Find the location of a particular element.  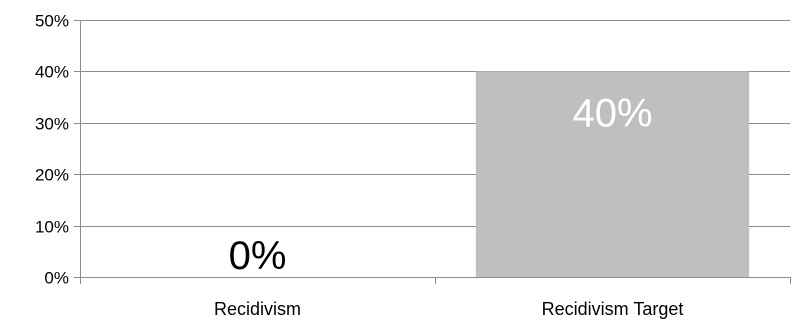

y-tick-label: 0% is located at coordinates (56, 278).